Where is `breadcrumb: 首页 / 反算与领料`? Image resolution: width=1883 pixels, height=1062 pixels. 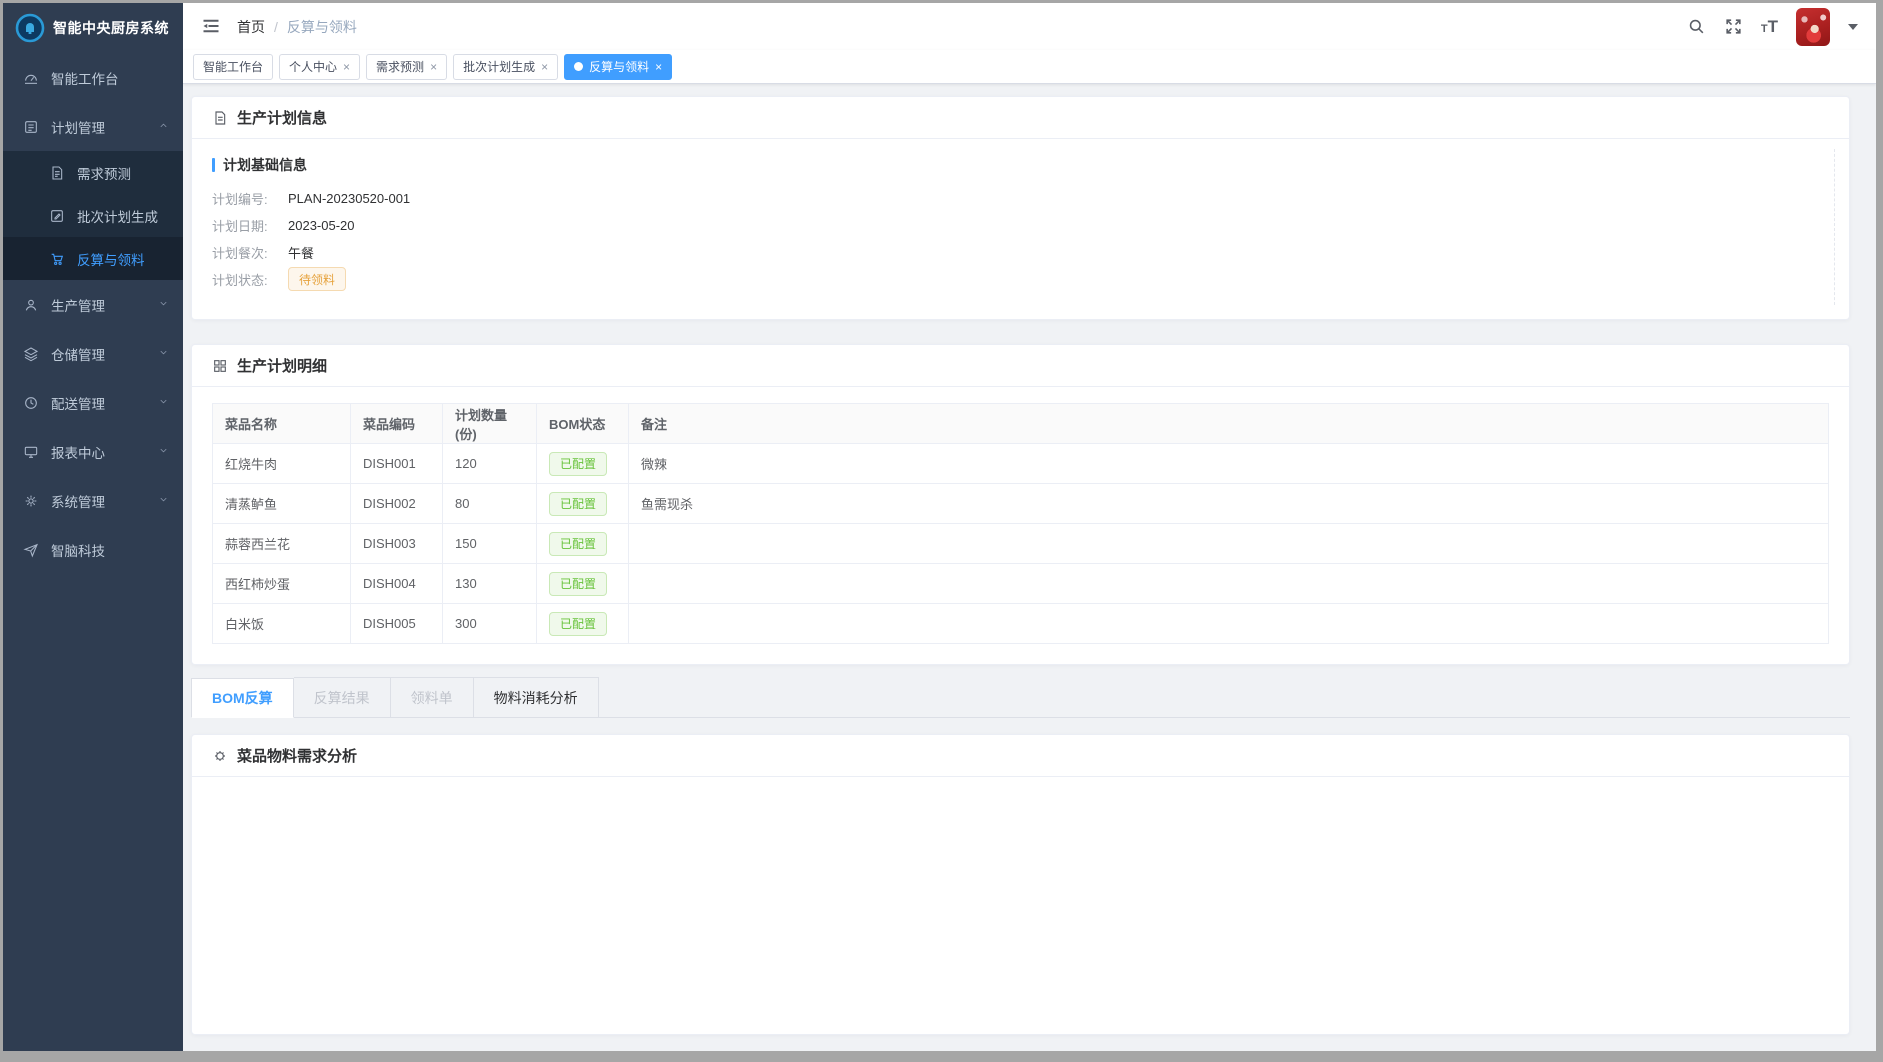
breadcrumb: 首页 / 反算与领料 is located at coordinates (297, 27).